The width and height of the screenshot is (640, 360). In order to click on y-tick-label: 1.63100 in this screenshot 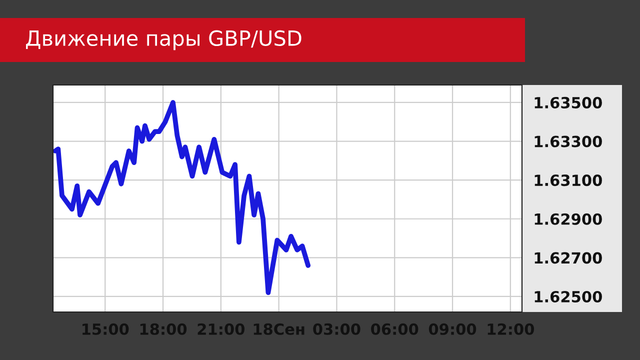, I will do `click(568, 180)`.